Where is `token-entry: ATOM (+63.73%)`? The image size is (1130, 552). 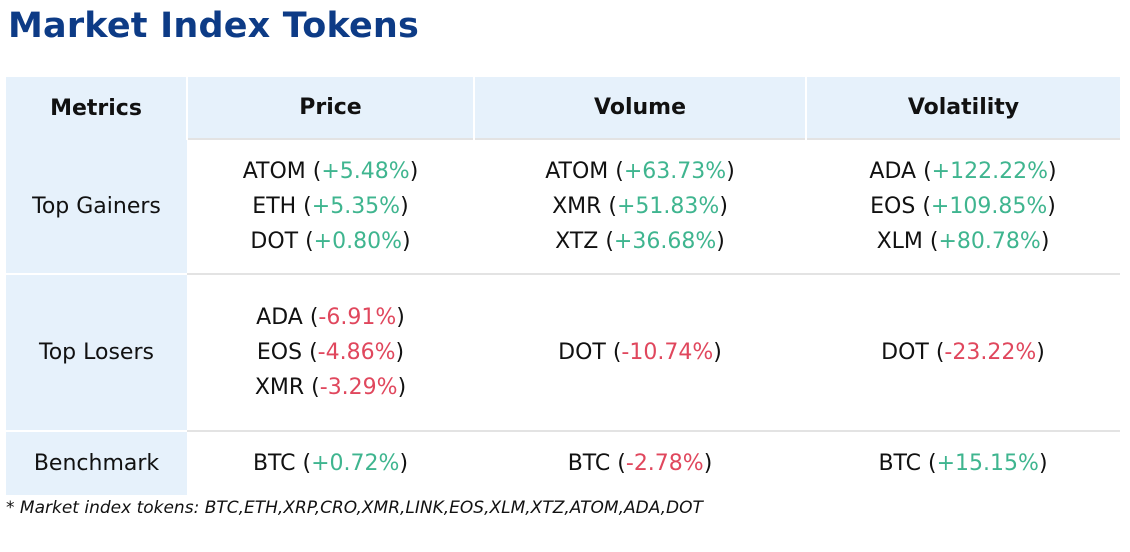 token-entry: ATOM (+63.73%) is located at coordinates (640, 171).